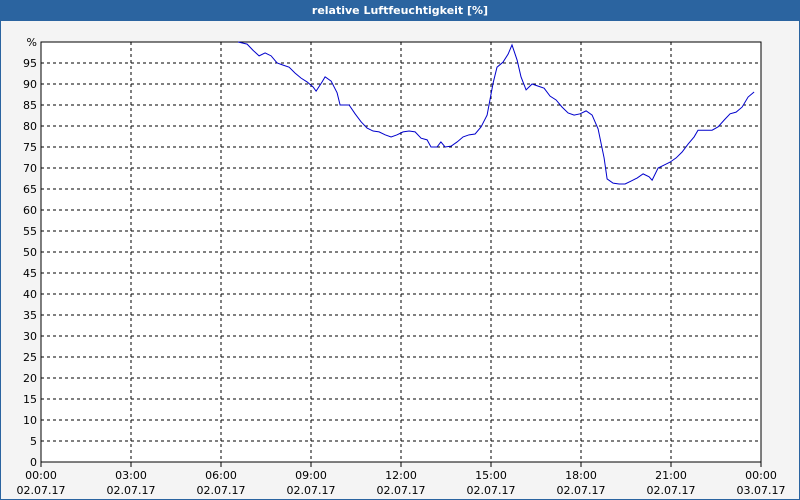  What do you see at coordinates (41, 483) in the screenshot?
I see `x-tick-label: 00:00 02.07.17` at bounding box center [41, 483].